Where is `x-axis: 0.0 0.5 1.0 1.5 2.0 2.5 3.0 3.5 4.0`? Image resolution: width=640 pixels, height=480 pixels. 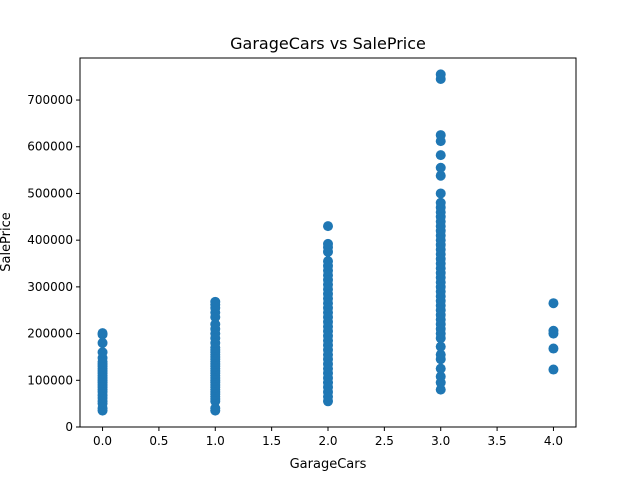 x-axis: 0.0 0.5 1.0 1.5 2.0 2.5 3.0 3.5 4.0 is located at coordinates (328, 437).